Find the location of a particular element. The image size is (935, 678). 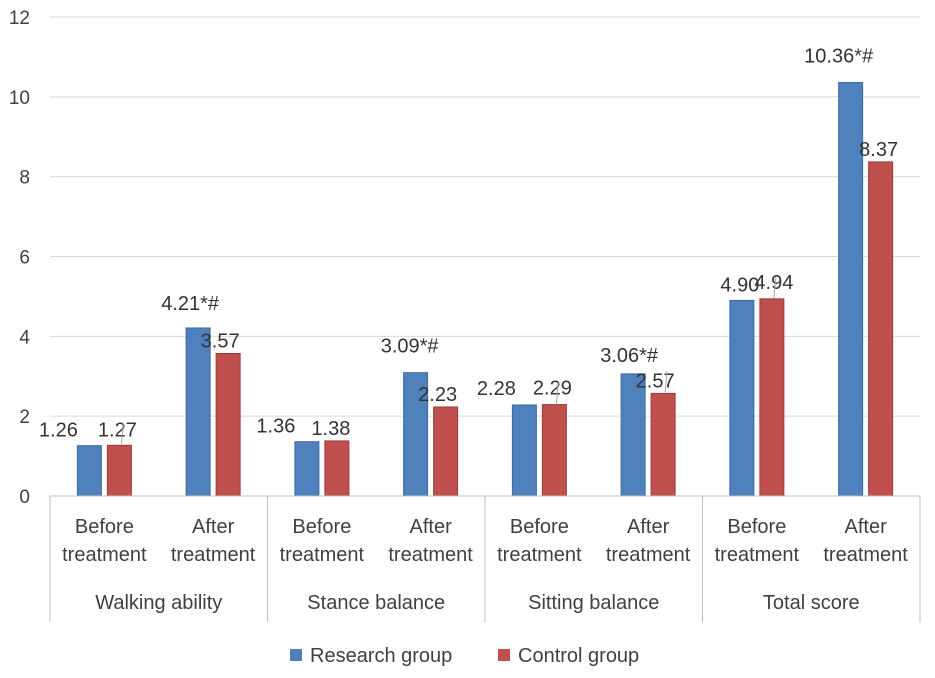

data-label-research: 4.21*# is located at coordinates (190, 304).